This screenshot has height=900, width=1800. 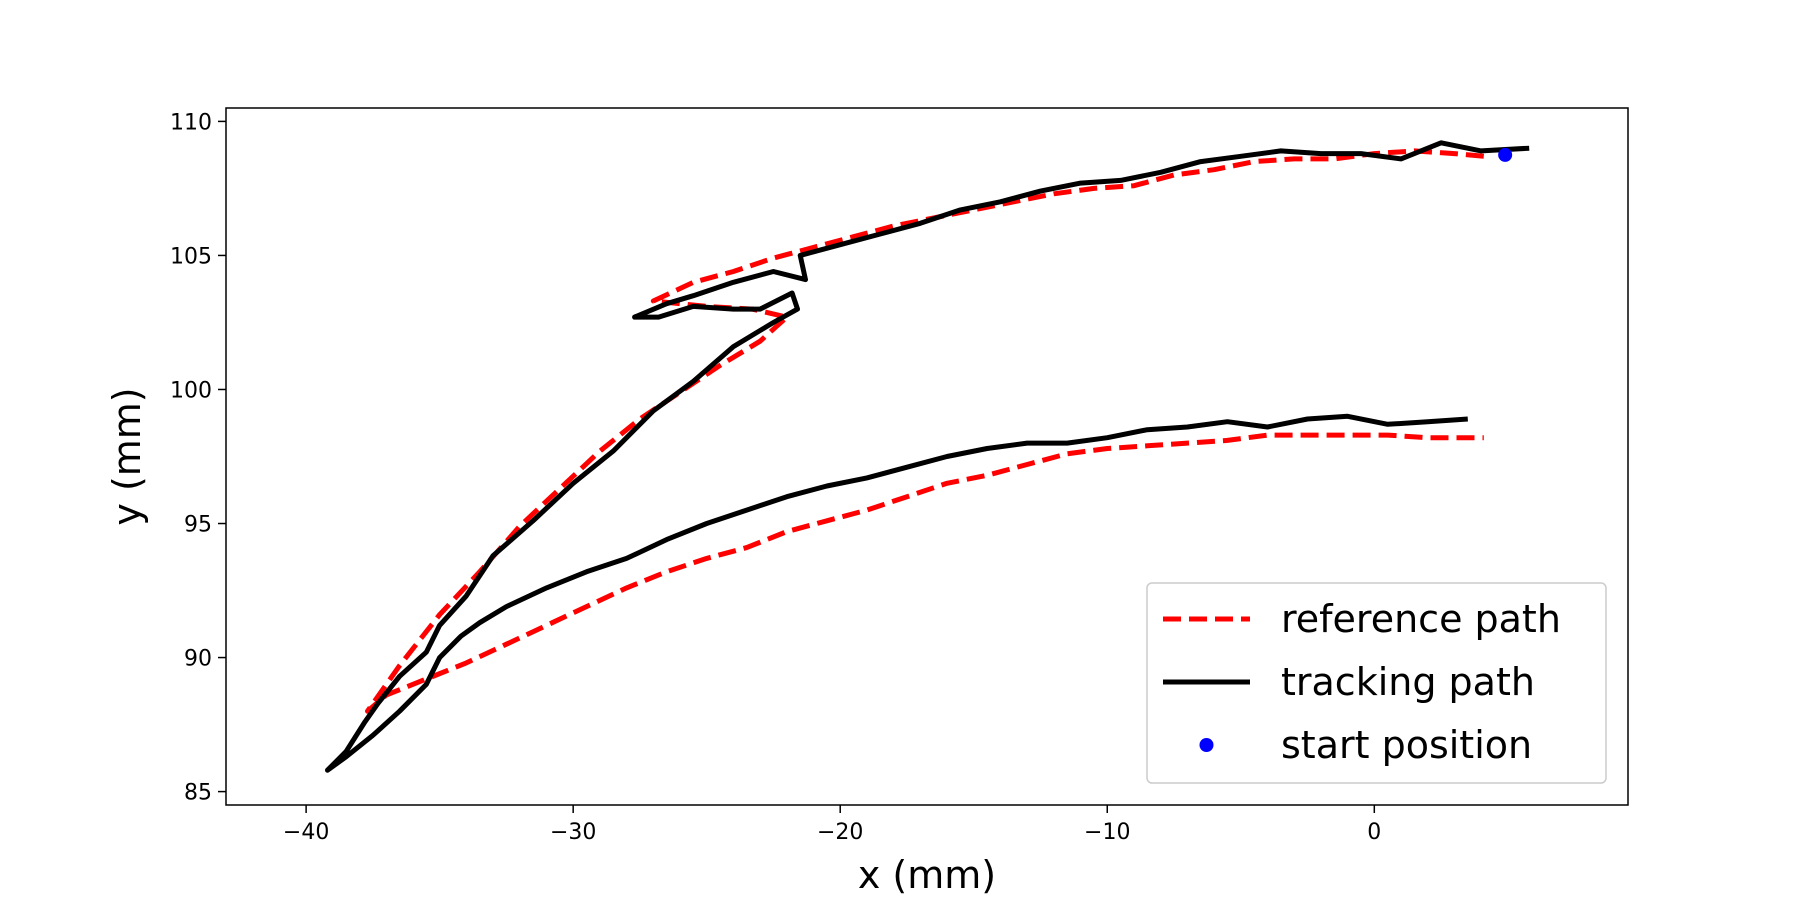 What do you see at coordinates (127, 456) in the screenshot?
I see `y-axis-label: y (mm)` at bounding box center [127, 456].